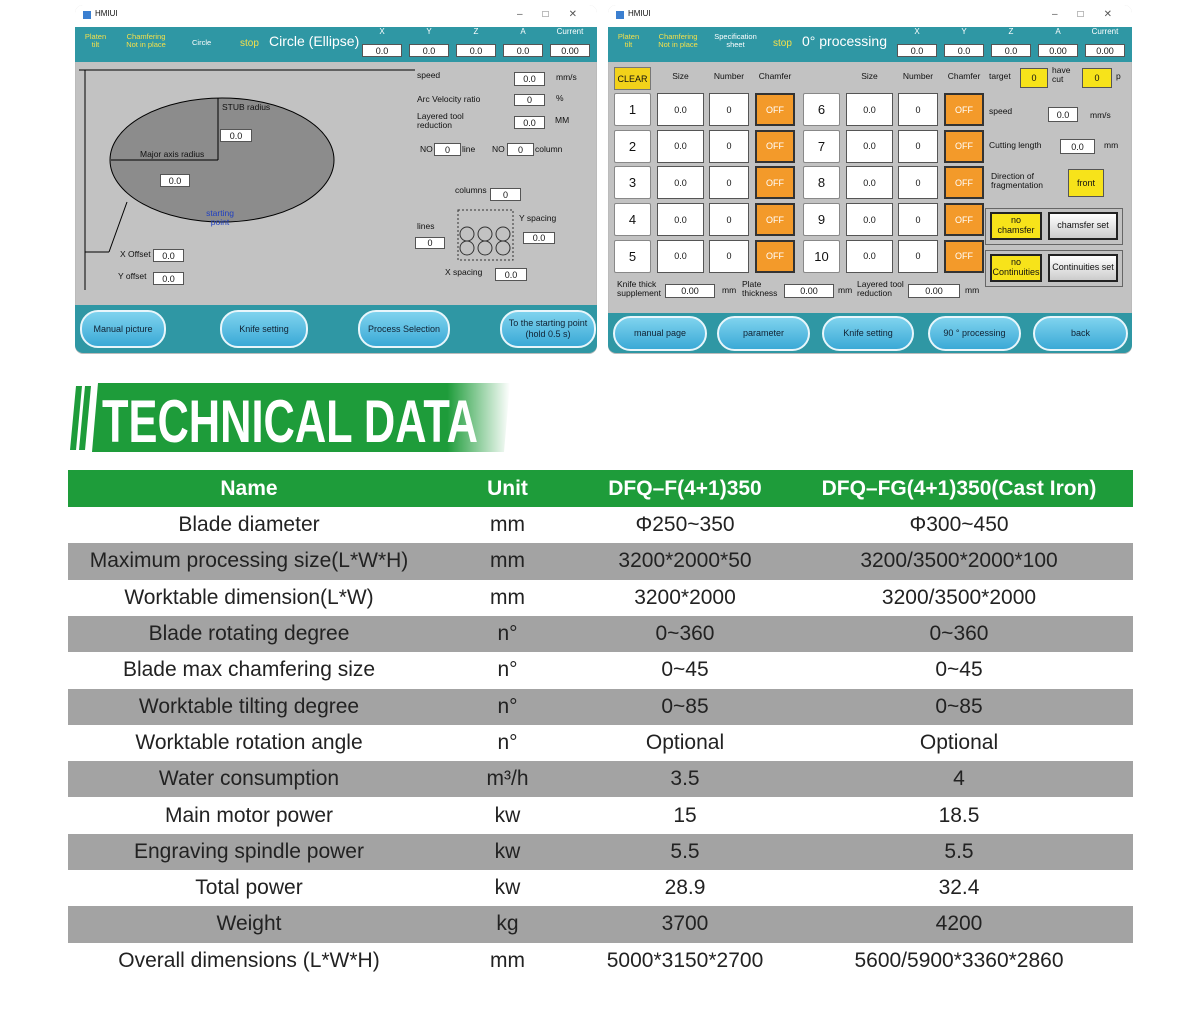  Describe the element at coordinates (249, 888) in the screenshot. I see `table-cell: Total power` at that location.